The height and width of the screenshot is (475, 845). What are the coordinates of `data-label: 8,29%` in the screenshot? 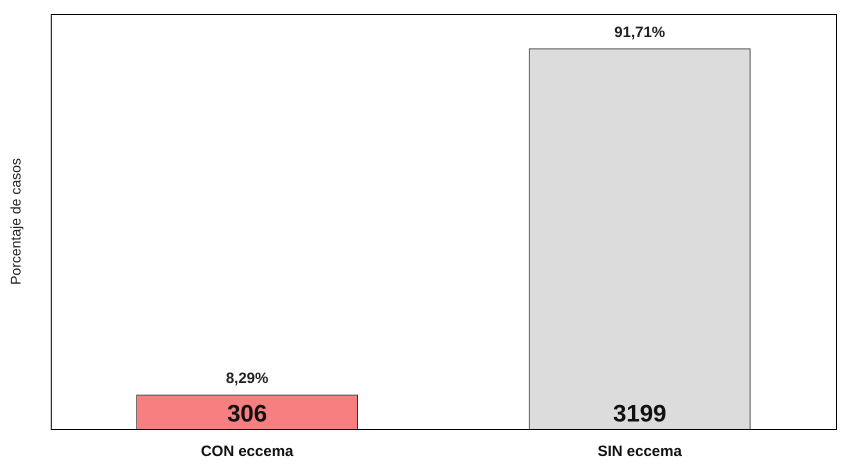 It's located at (247, 379).